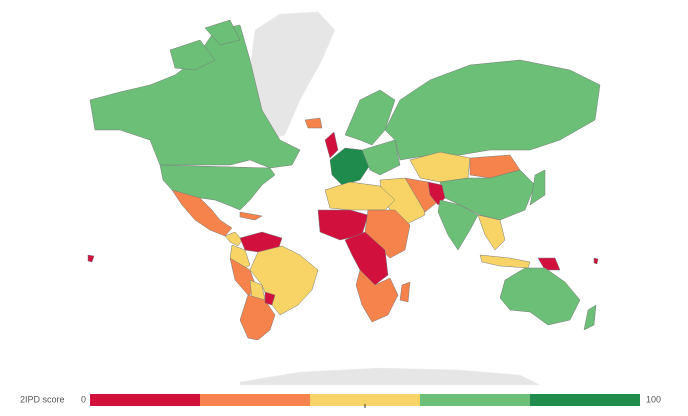 The width and height of the screenshot is (688, 416). What do you see at coordinates (381, 157) in the screenshot?
I see `eastern-europe` at bounding box center [381, 157].